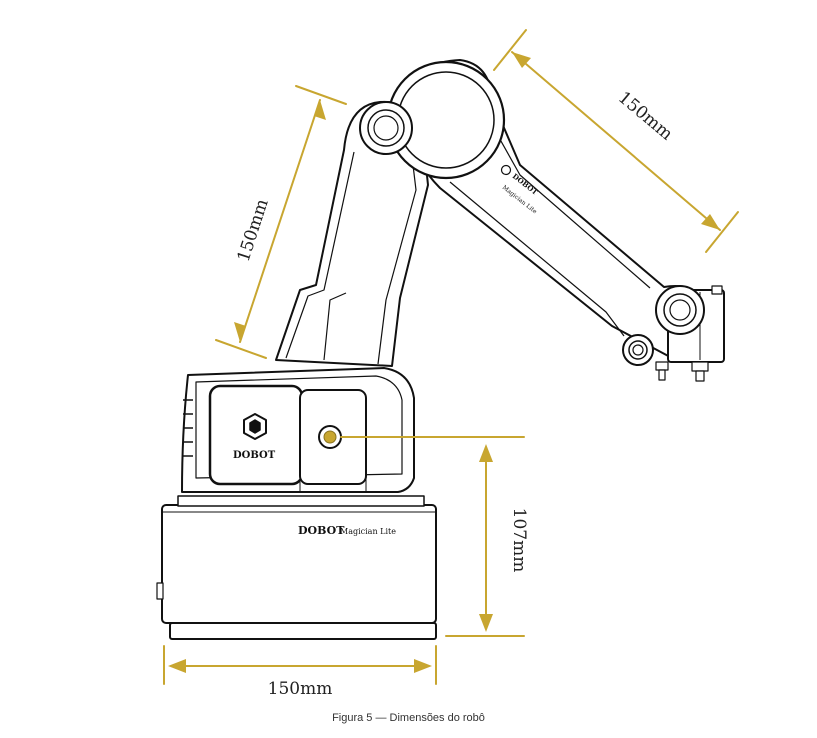  Describe the element at coordinates (281, 222) in the screenshot. I see `upper-arm-dimension` at that location.